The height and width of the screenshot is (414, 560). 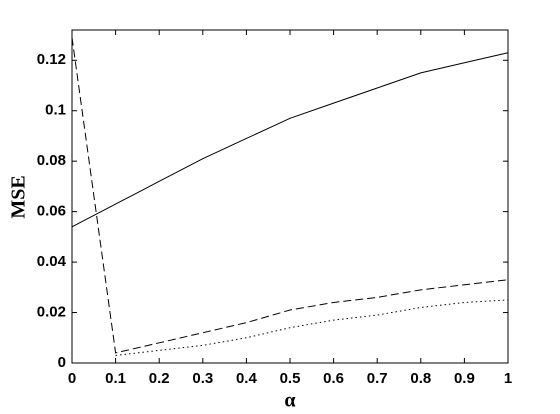 I want to click on x-tick-label: 0.6, so click(x=333, y=378).